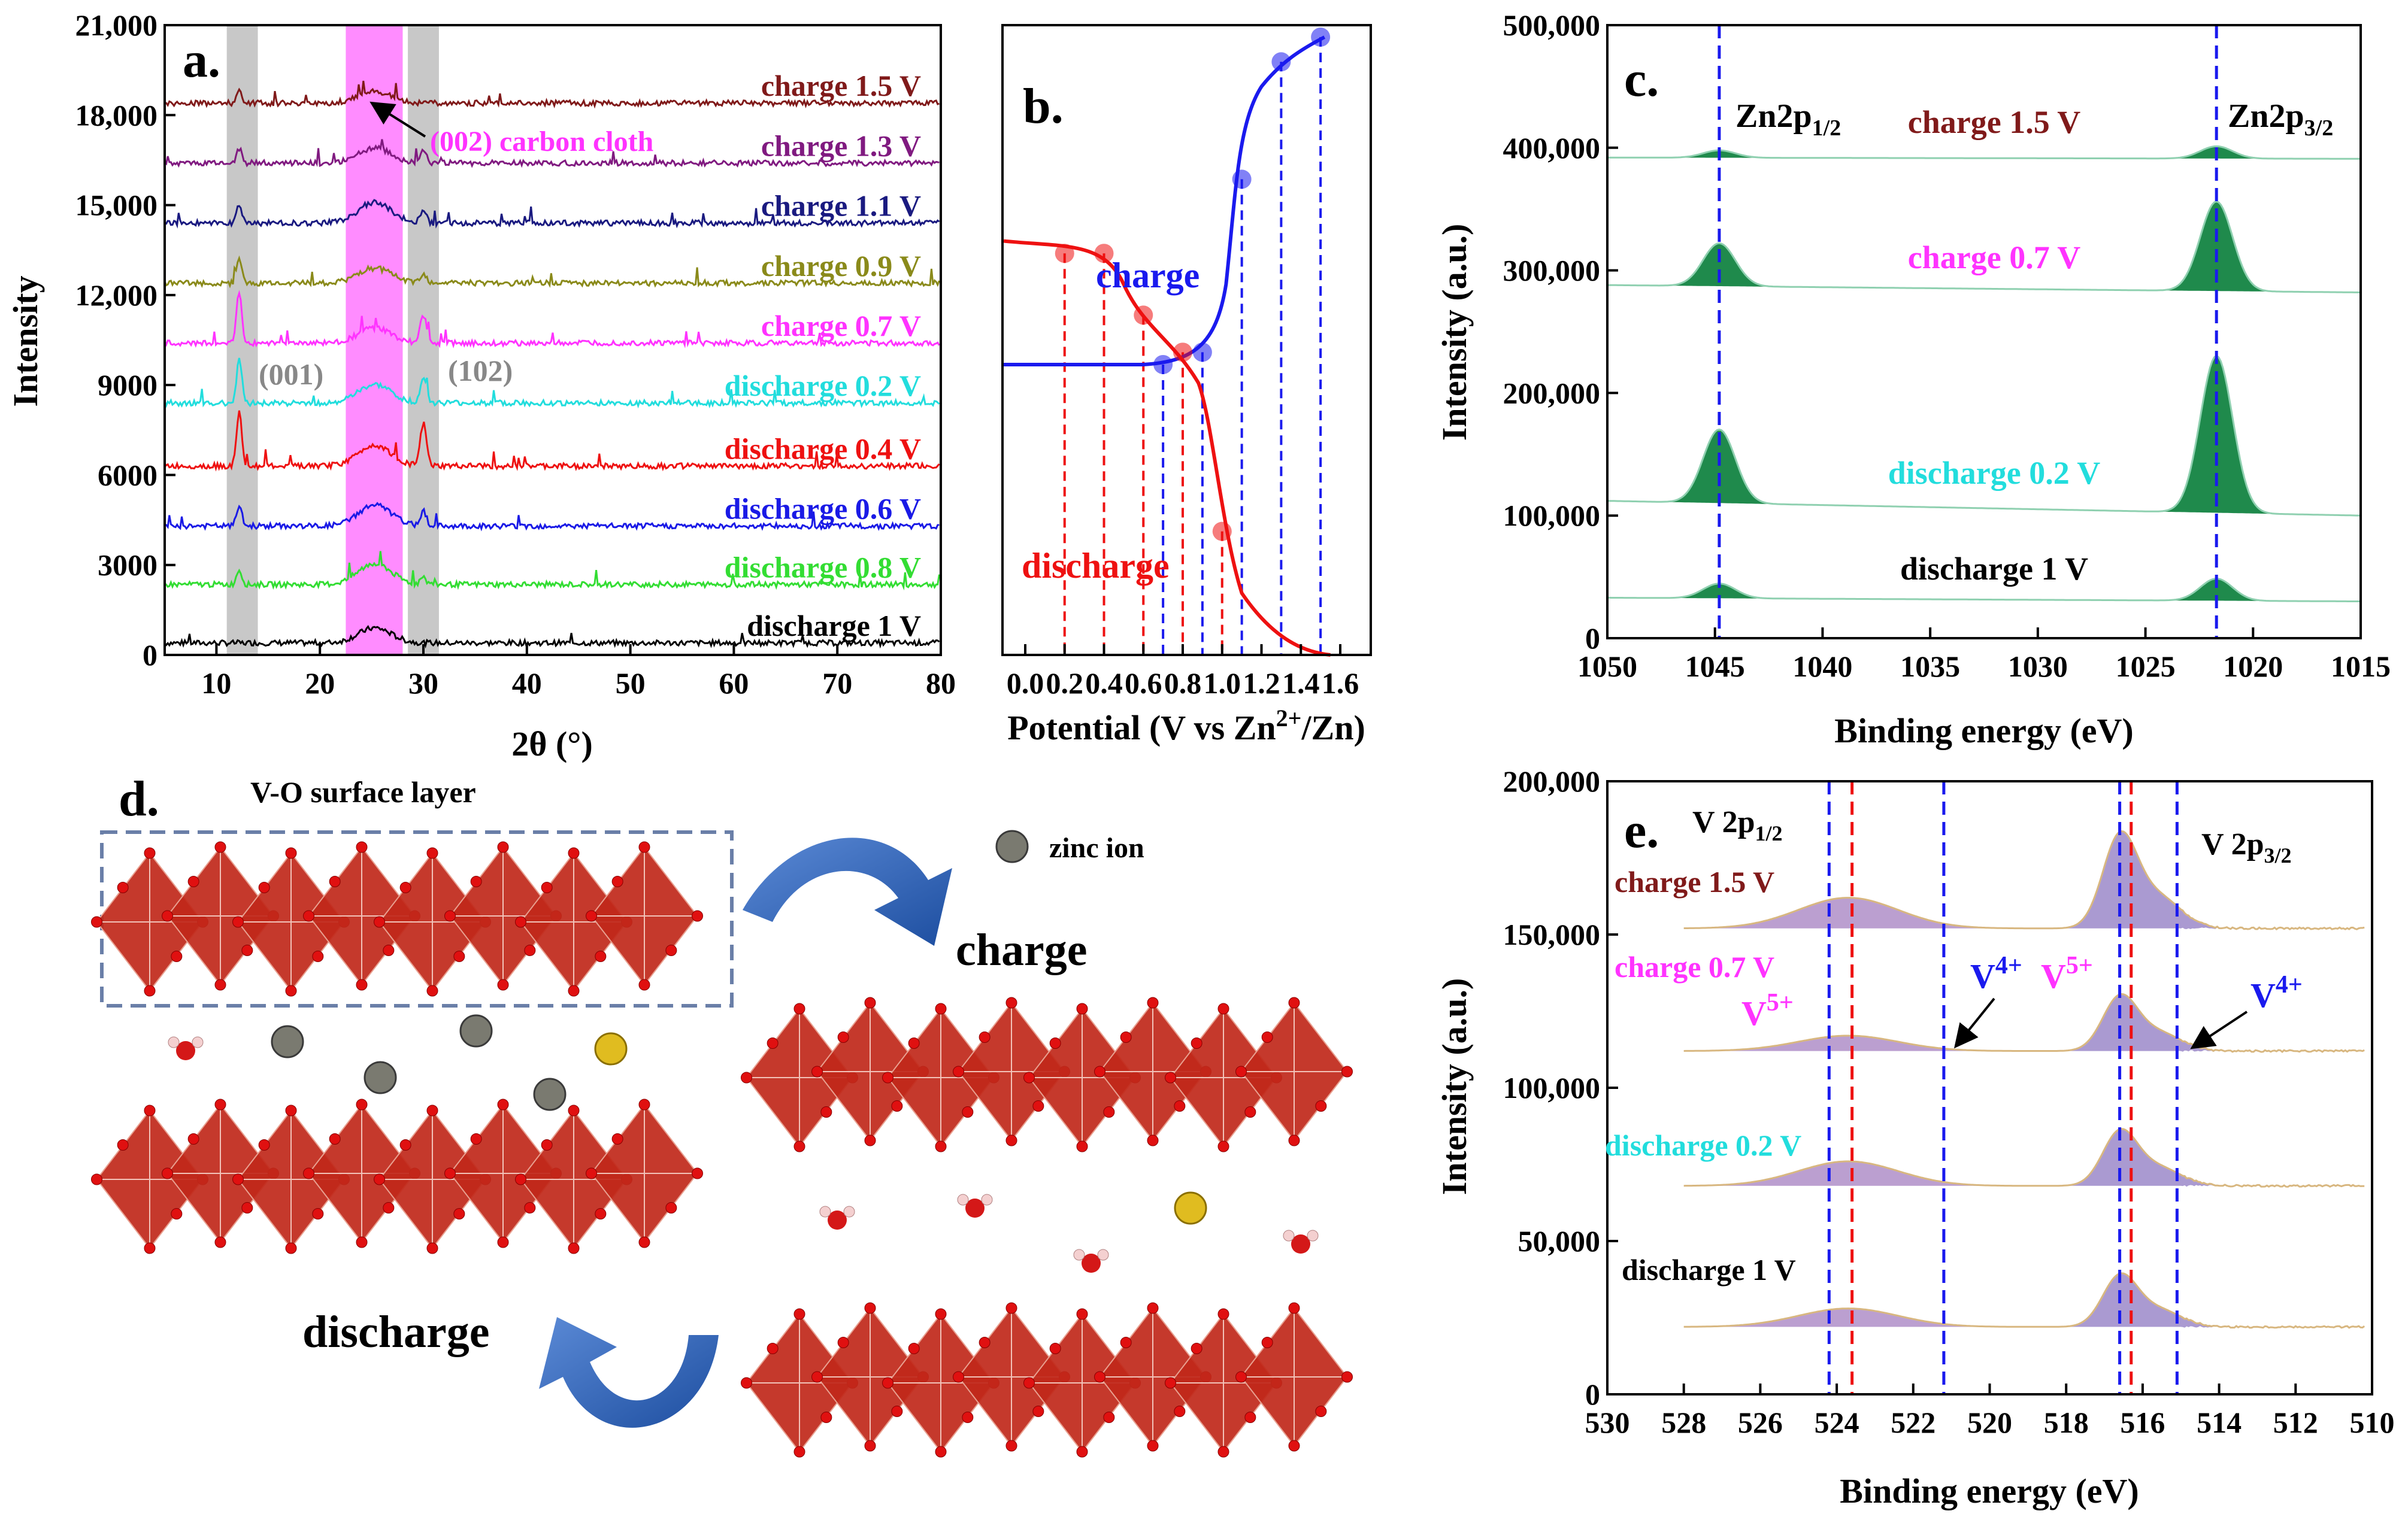 Image resolution: width=2408 pixels, height=1526 pixels. What do you see at coordinates (201, 60) in the screenshot?
I see `panel-a-label: a.` at bounding box center [201, 60].